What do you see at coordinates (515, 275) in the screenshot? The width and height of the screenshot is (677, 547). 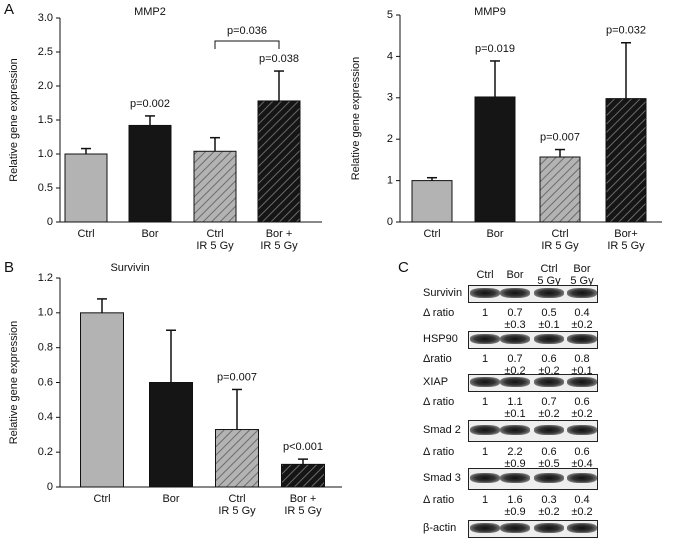 I see `lane-label: Bor` at bounding box center [515, 275].